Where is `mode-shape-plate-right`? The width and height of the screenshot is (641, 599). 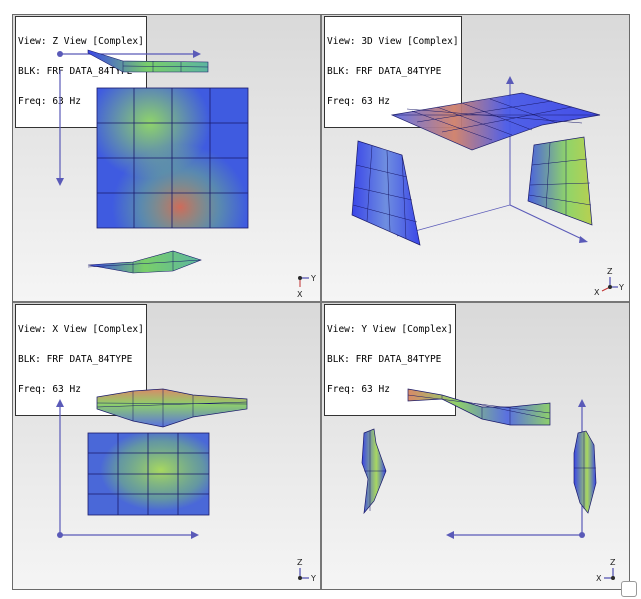
mode-shape-plate-right is located at coordinates (560, 181).